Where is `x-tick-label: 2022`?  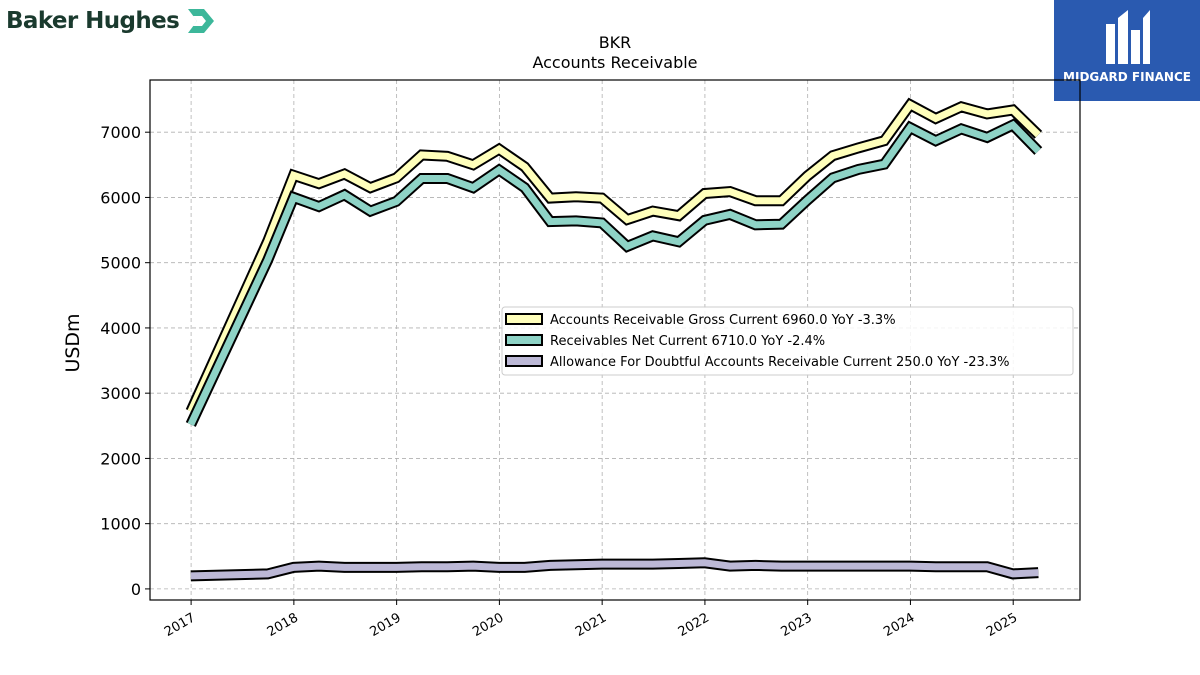
x-tick-label: 2022 is located at coordinates (694, 625).